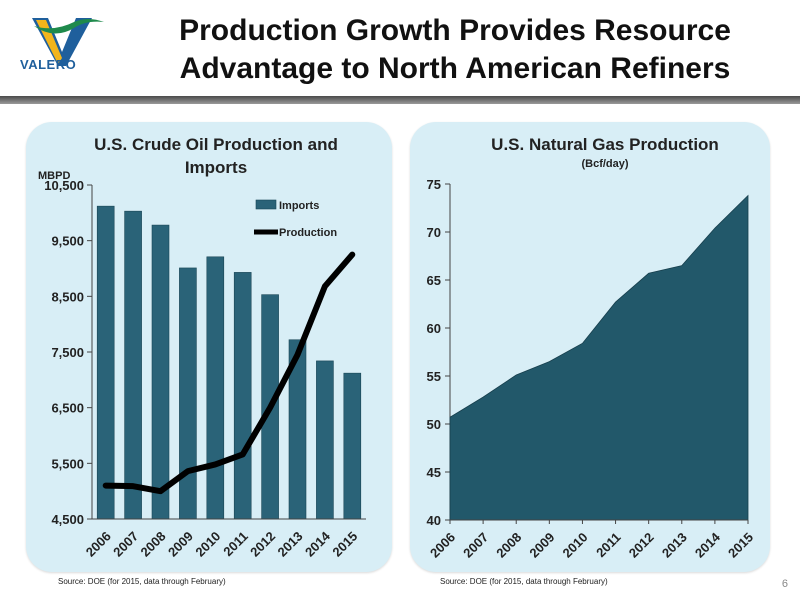  I want to click on y-tick-label: 45, so click(434, 472).